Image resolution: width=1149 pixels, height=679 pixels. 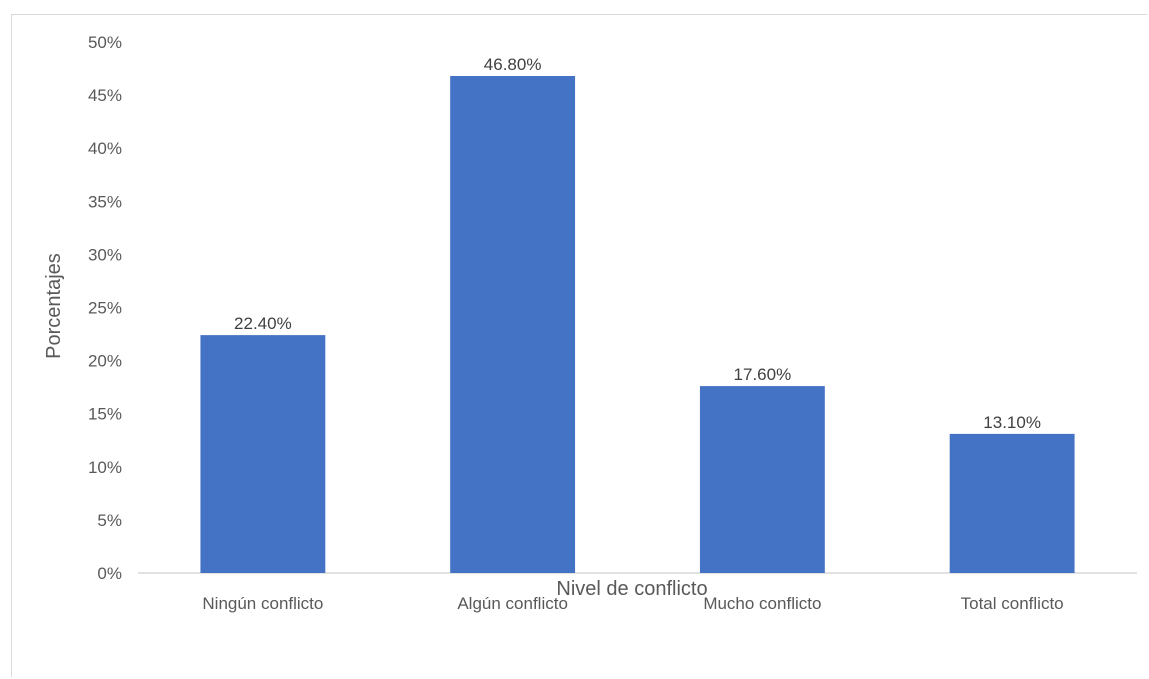 I want to click on y-tick-label: 45%, so click(x=105, y=95).